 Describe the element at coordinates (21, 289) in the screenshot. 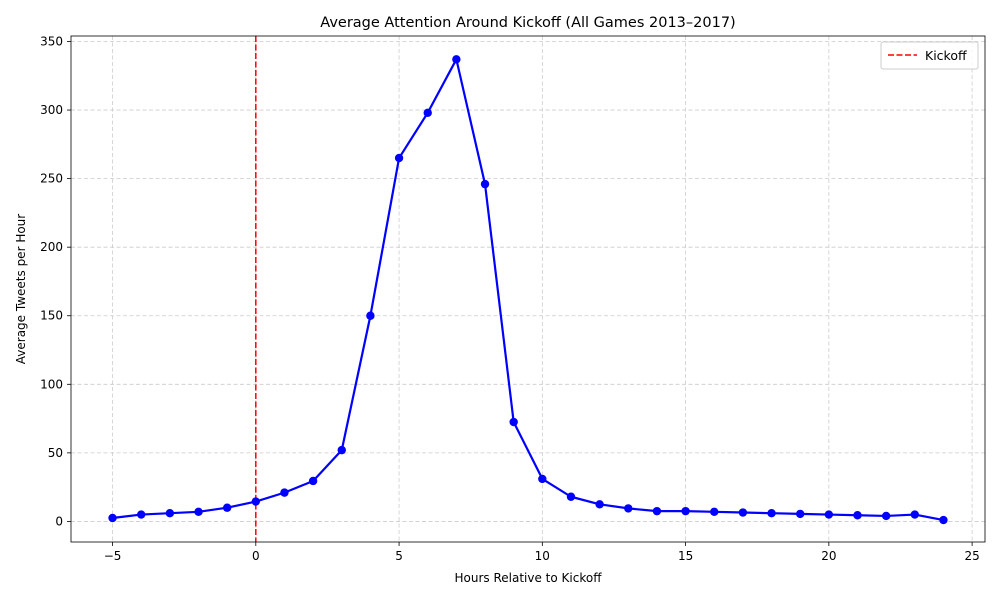

I see `y-axis-label: Average Tweets per Hour` at that location.